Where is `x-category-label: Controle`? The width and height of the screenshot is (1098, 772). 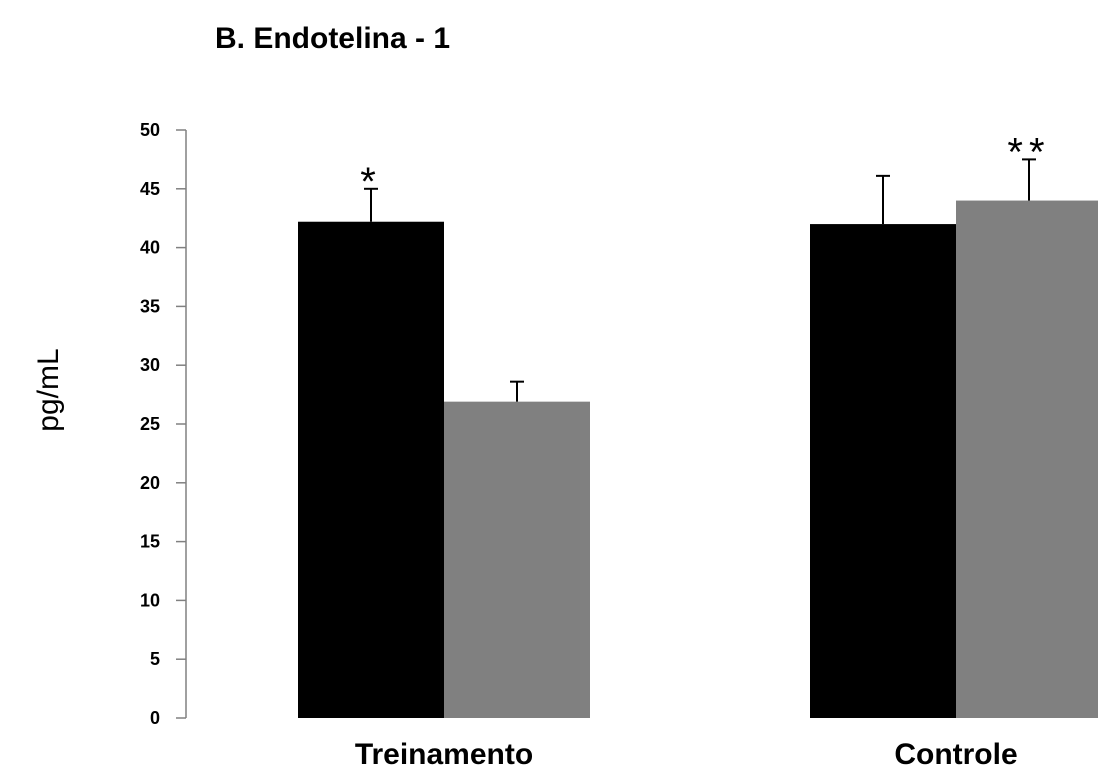 x-category-label: Controle is located at coordinates (955, 754).